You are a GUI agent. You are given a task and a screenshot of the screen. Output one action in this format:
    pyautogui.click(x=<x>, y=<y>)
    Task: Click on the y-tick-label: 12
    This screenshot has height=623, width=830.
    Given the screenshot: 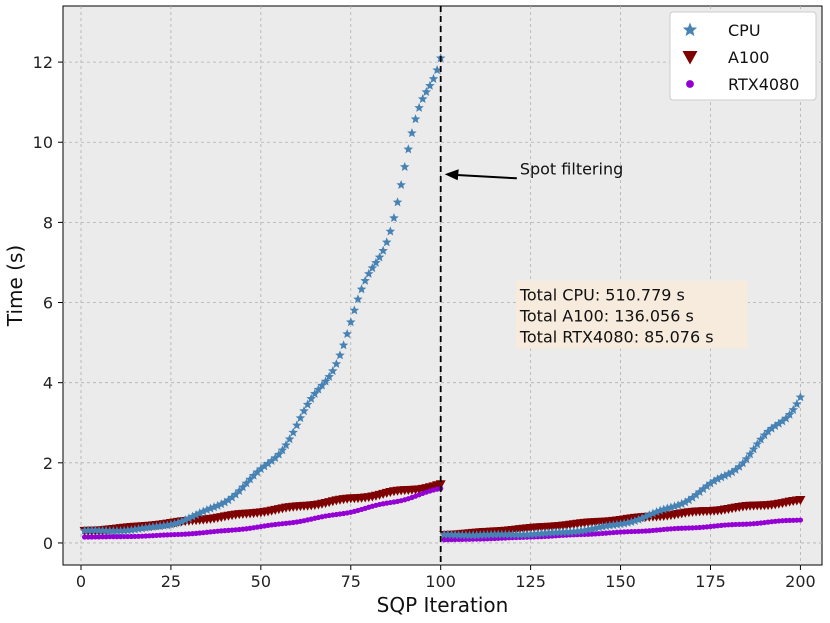 What is the action you would take?
    pyautogui.click(x=43, y=62)
    